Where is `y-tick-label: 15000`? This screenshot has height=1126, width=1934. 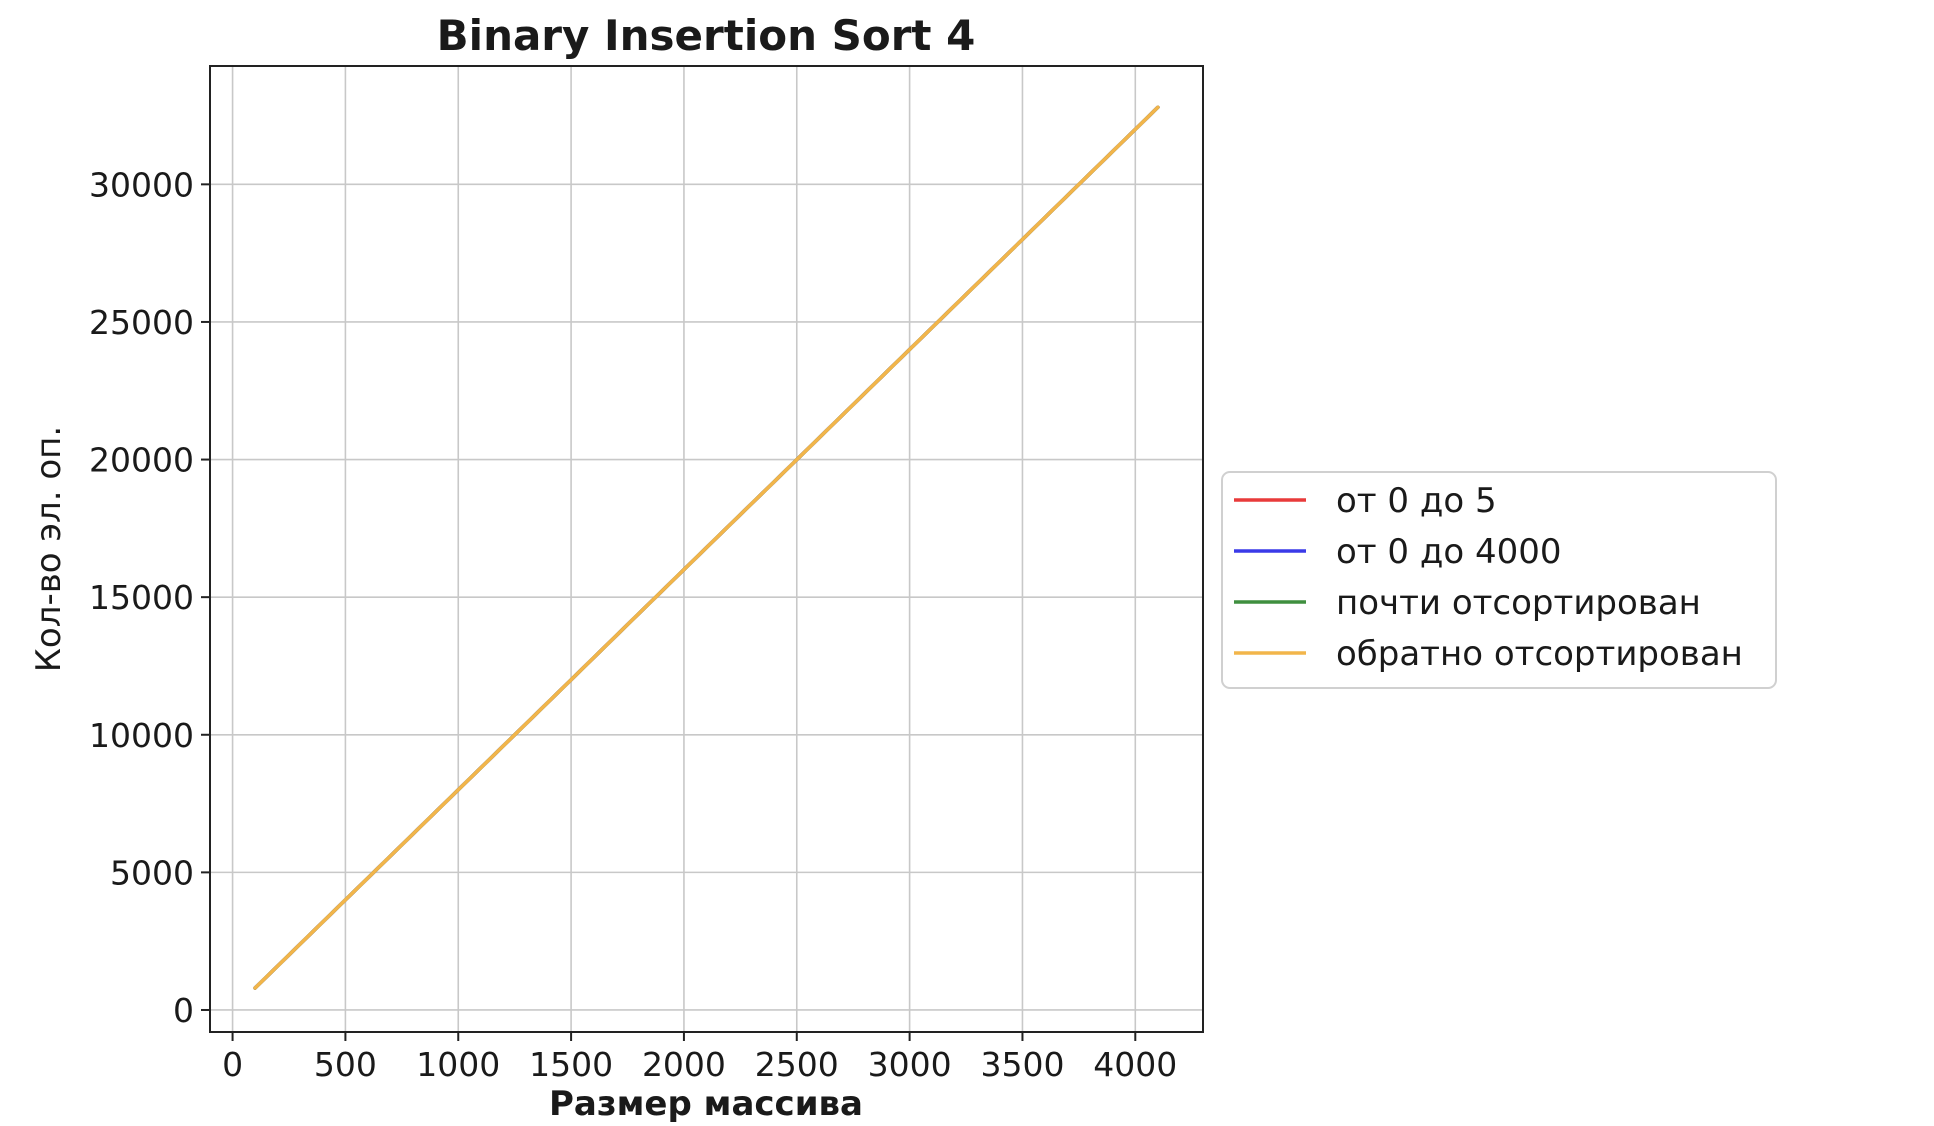 y-tick-label: 15000 is located at coordinates (141, 597).